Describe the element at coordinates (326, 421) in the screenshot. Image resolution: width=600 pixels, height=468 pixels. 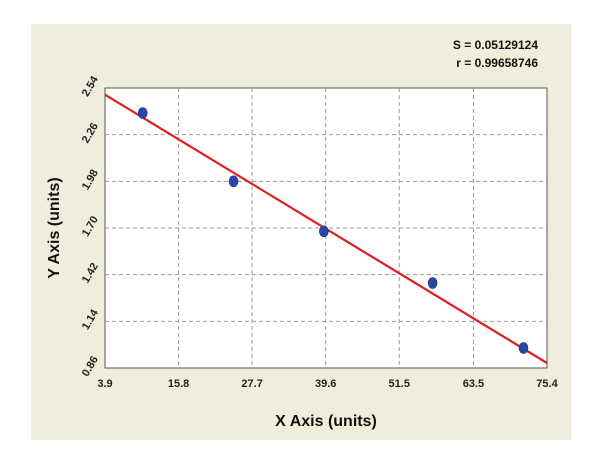
I see `x-axis-title: X Axis (units)` at that location.